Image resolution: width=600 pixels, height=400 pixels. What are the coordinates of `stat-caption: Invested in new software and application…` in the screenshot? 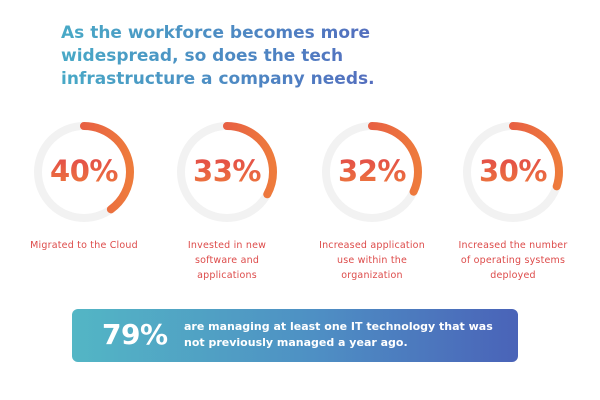 It's located at (227, 260).